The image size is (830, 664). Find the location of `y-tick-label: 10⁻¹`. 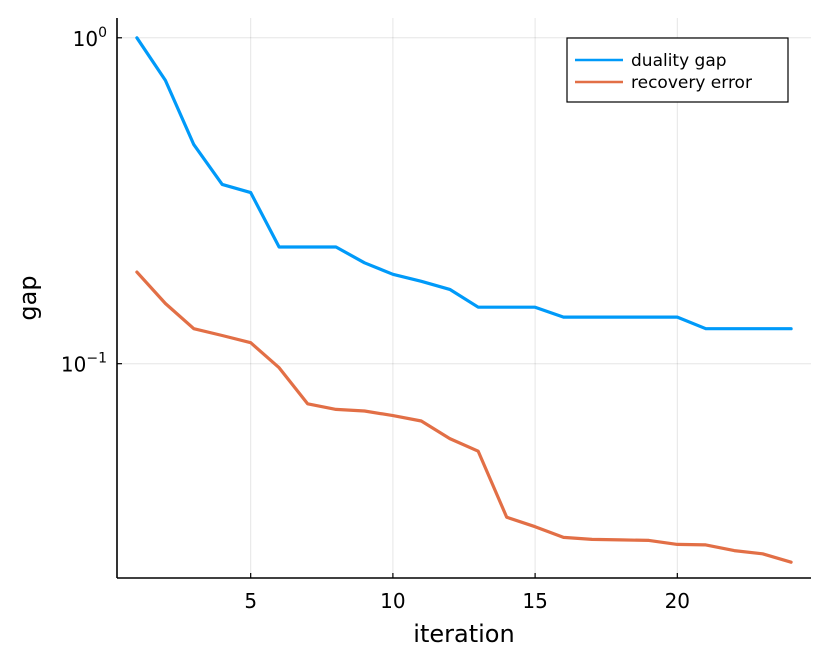

y-tick-label: 10⁻¹ is located at coordinates (84, 364).